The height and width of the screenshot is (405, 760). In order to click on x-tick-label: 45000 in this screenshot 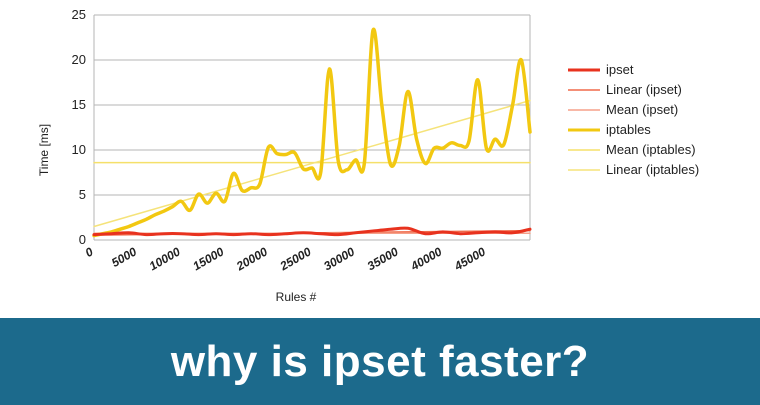, I will do `click(469, 258)`.